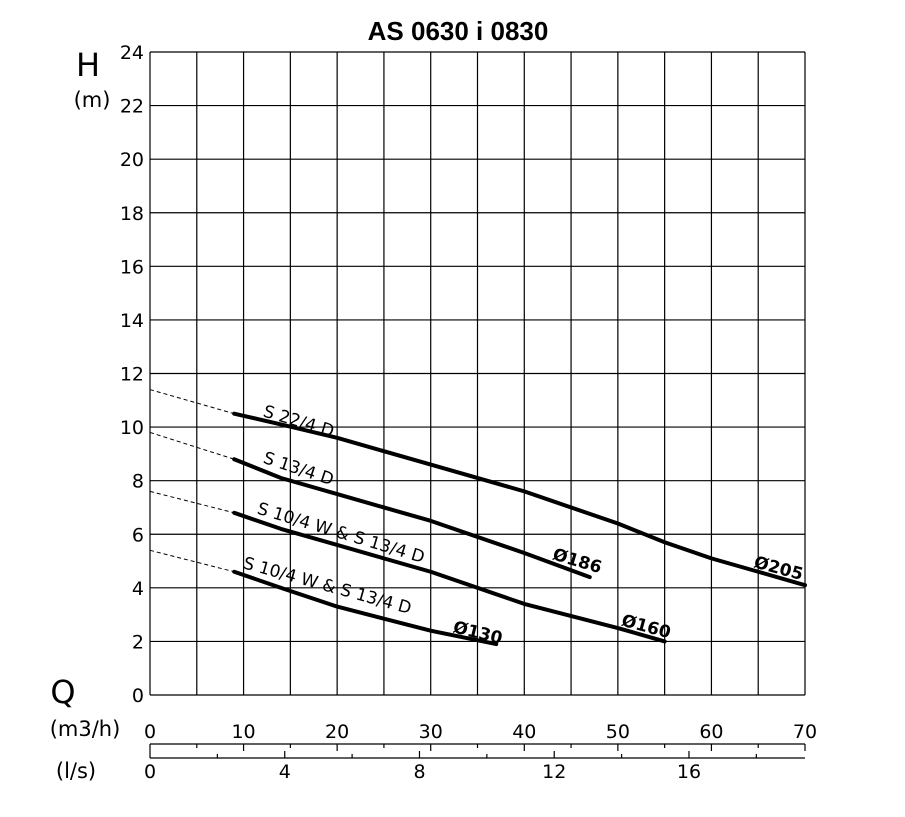 This screenshot has width=905, height=817. Describe the element at coordinates (138, 589) in the screenshot. I see `y-tick-label: 4` at that location.